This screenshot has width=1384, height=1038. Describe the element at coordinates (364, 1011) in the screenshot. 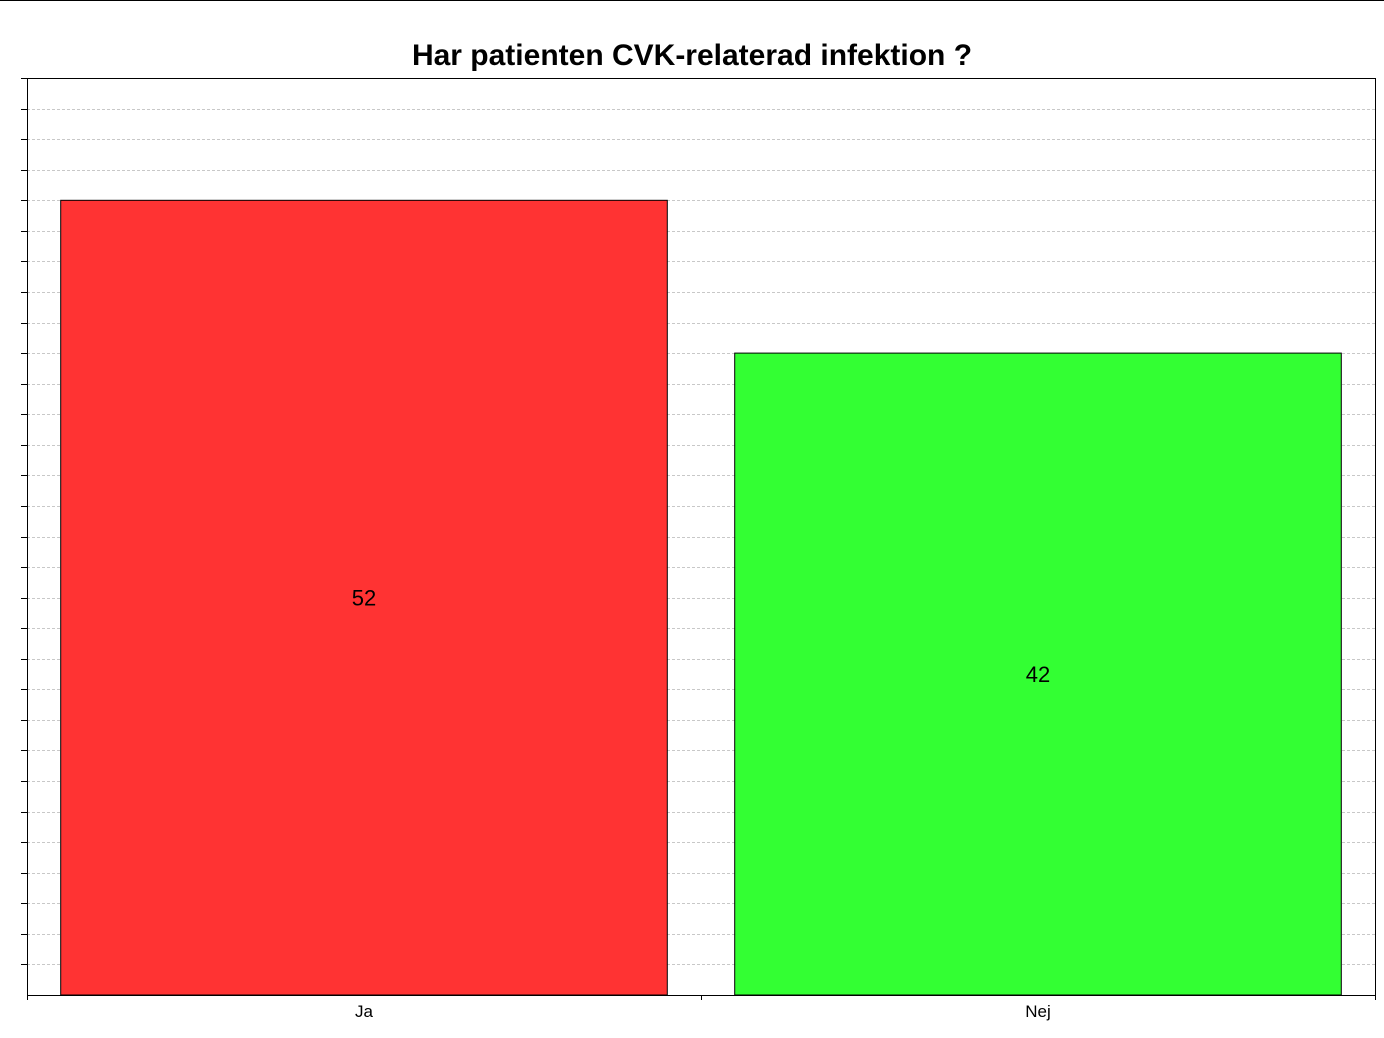

I see `x-tick-label-ja: Ja` at that location.